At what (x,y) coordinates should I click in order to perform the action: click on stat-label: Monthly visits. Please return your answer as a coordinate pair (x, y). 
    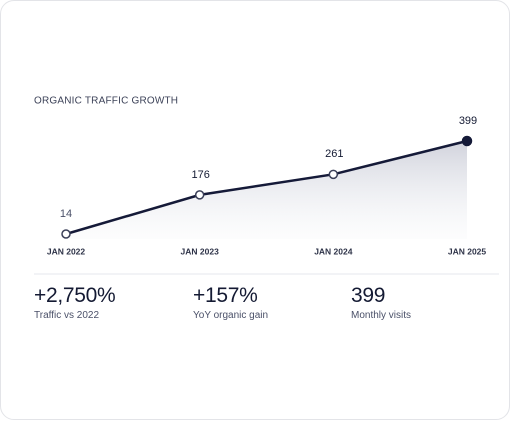
    Looking at the image, I should click on (381, 315).